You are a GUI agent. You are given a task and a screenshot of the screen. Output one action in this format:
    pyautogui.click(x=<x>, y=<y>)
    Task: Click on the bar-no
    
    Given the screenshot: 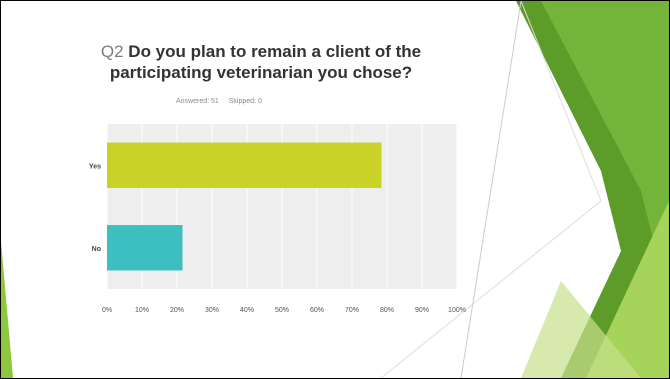 What is the action you would take?
    pyautogui.click(x=145, y=248)
    